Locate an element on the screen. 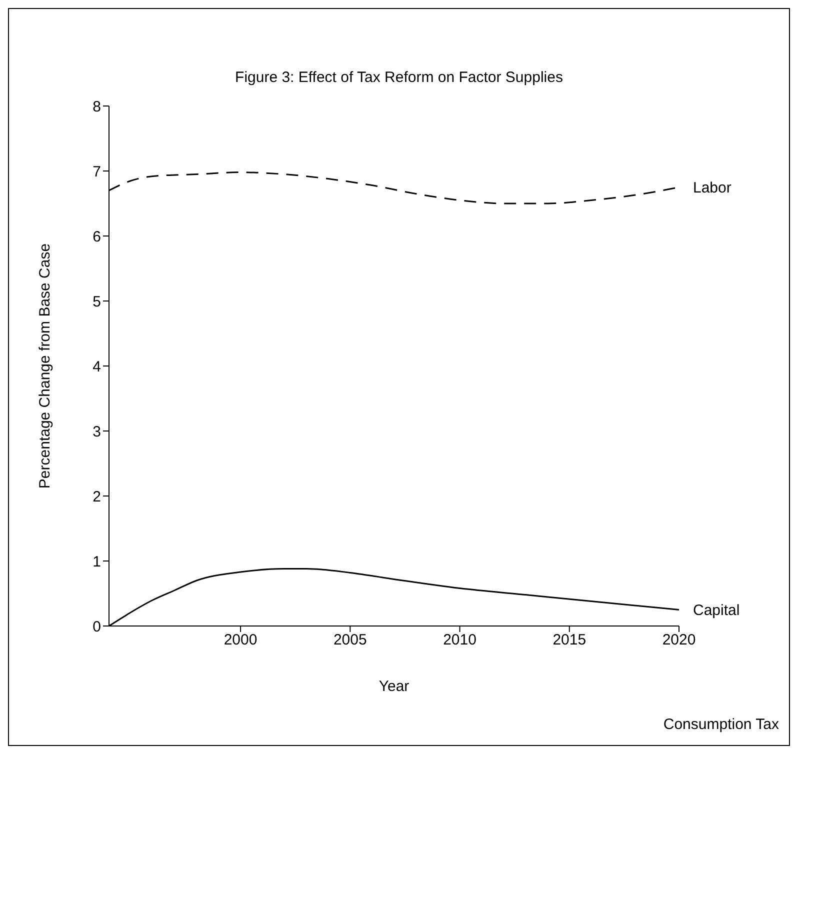 The image size is (840, 918). series-label: Labor is located at coordinates (712, 187).